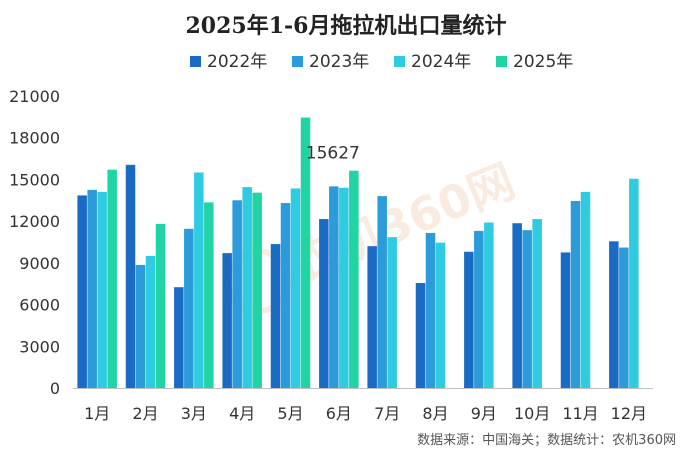 The width and height of the screenshot is (693, 456). What do you see at coordinates (387, 413) in the screenshot?
I see `x-tick-label: 7月` at bounding box center [387, 413].